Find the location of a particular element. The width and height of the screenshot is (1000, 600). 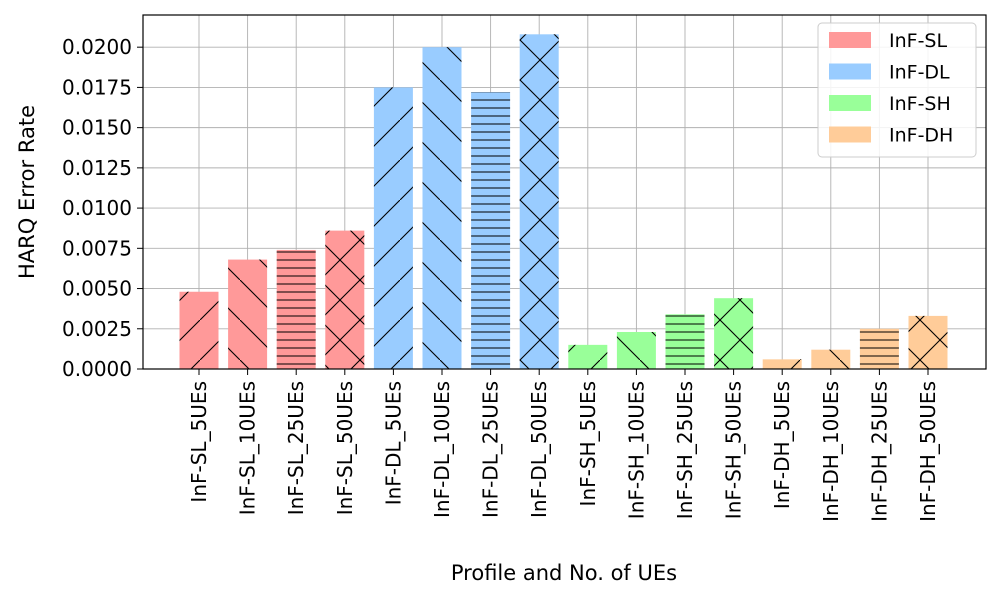

x-tick-label: InF-SH_25UEs is located at coordinates (685, 450).